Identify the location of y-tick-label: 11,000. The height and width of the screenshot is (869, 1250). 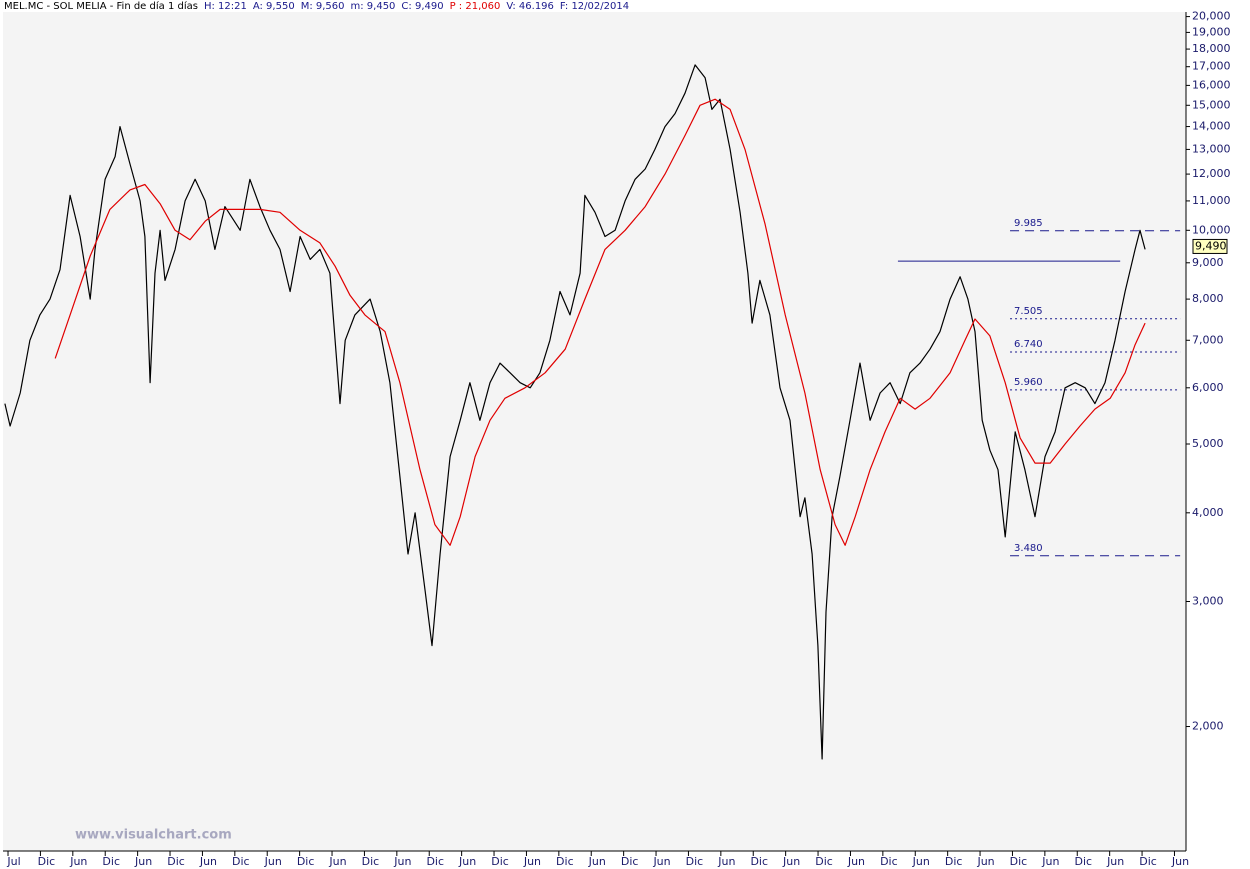
(1211, 200).